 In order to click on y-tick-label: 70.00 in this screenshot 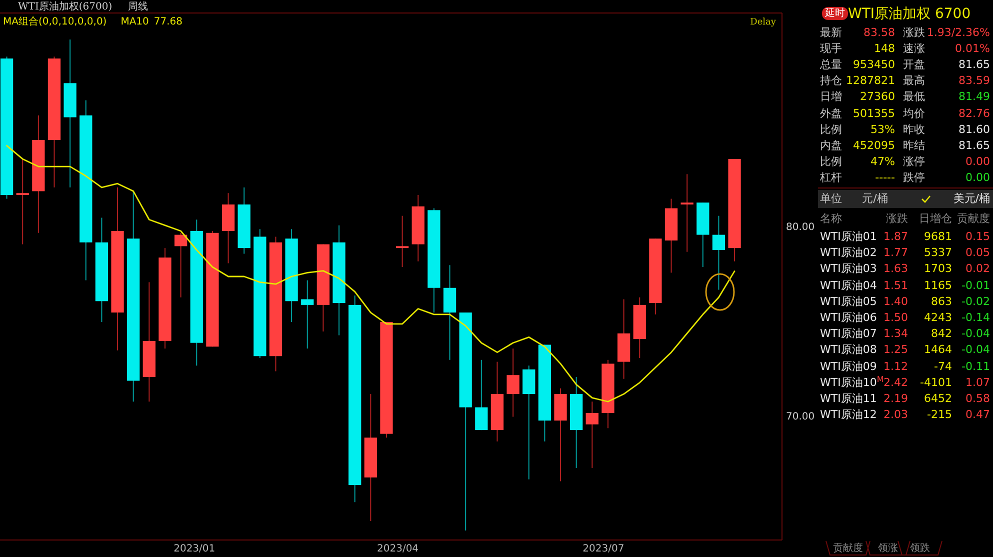, I will do `click(800, 417)`.